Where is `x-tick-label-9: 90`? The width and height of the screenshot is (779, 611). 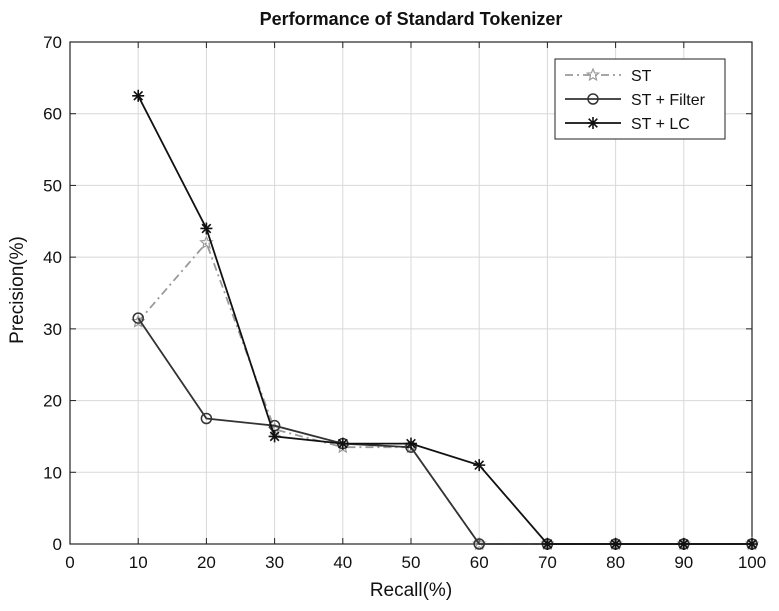
x-tick-label-9: 90 is located at coordinates (683, 562).